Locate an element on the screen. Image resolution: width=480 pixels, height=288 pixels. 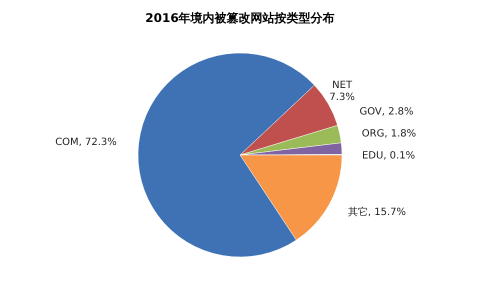
data-label: , 0.1% is located at coordinates (399, 156).